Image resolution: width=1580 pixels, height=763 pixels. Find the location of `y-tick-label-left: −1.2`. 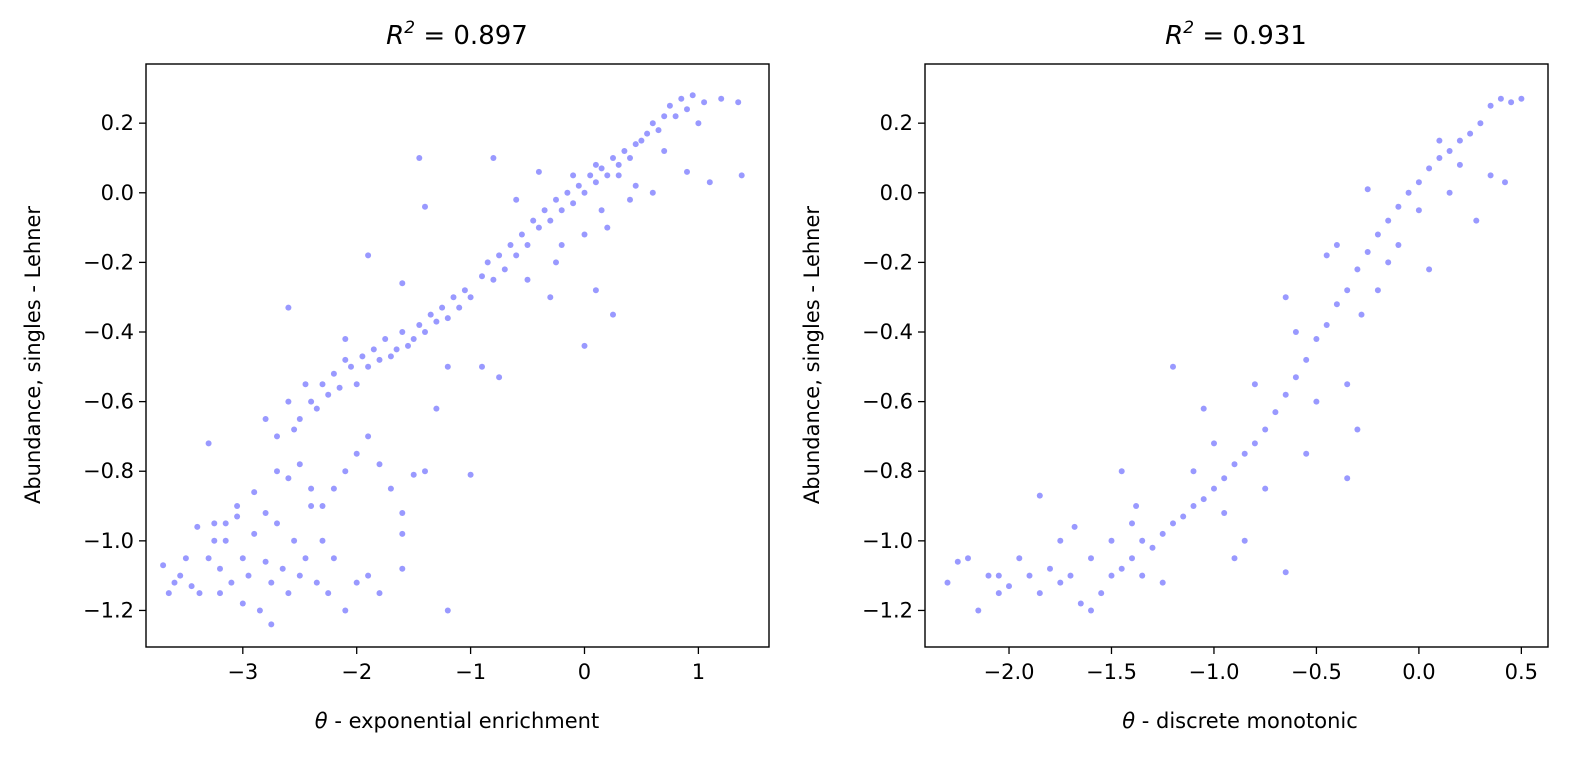

y-tick-label-left: −1.2 is located at coordinates (108, 610).